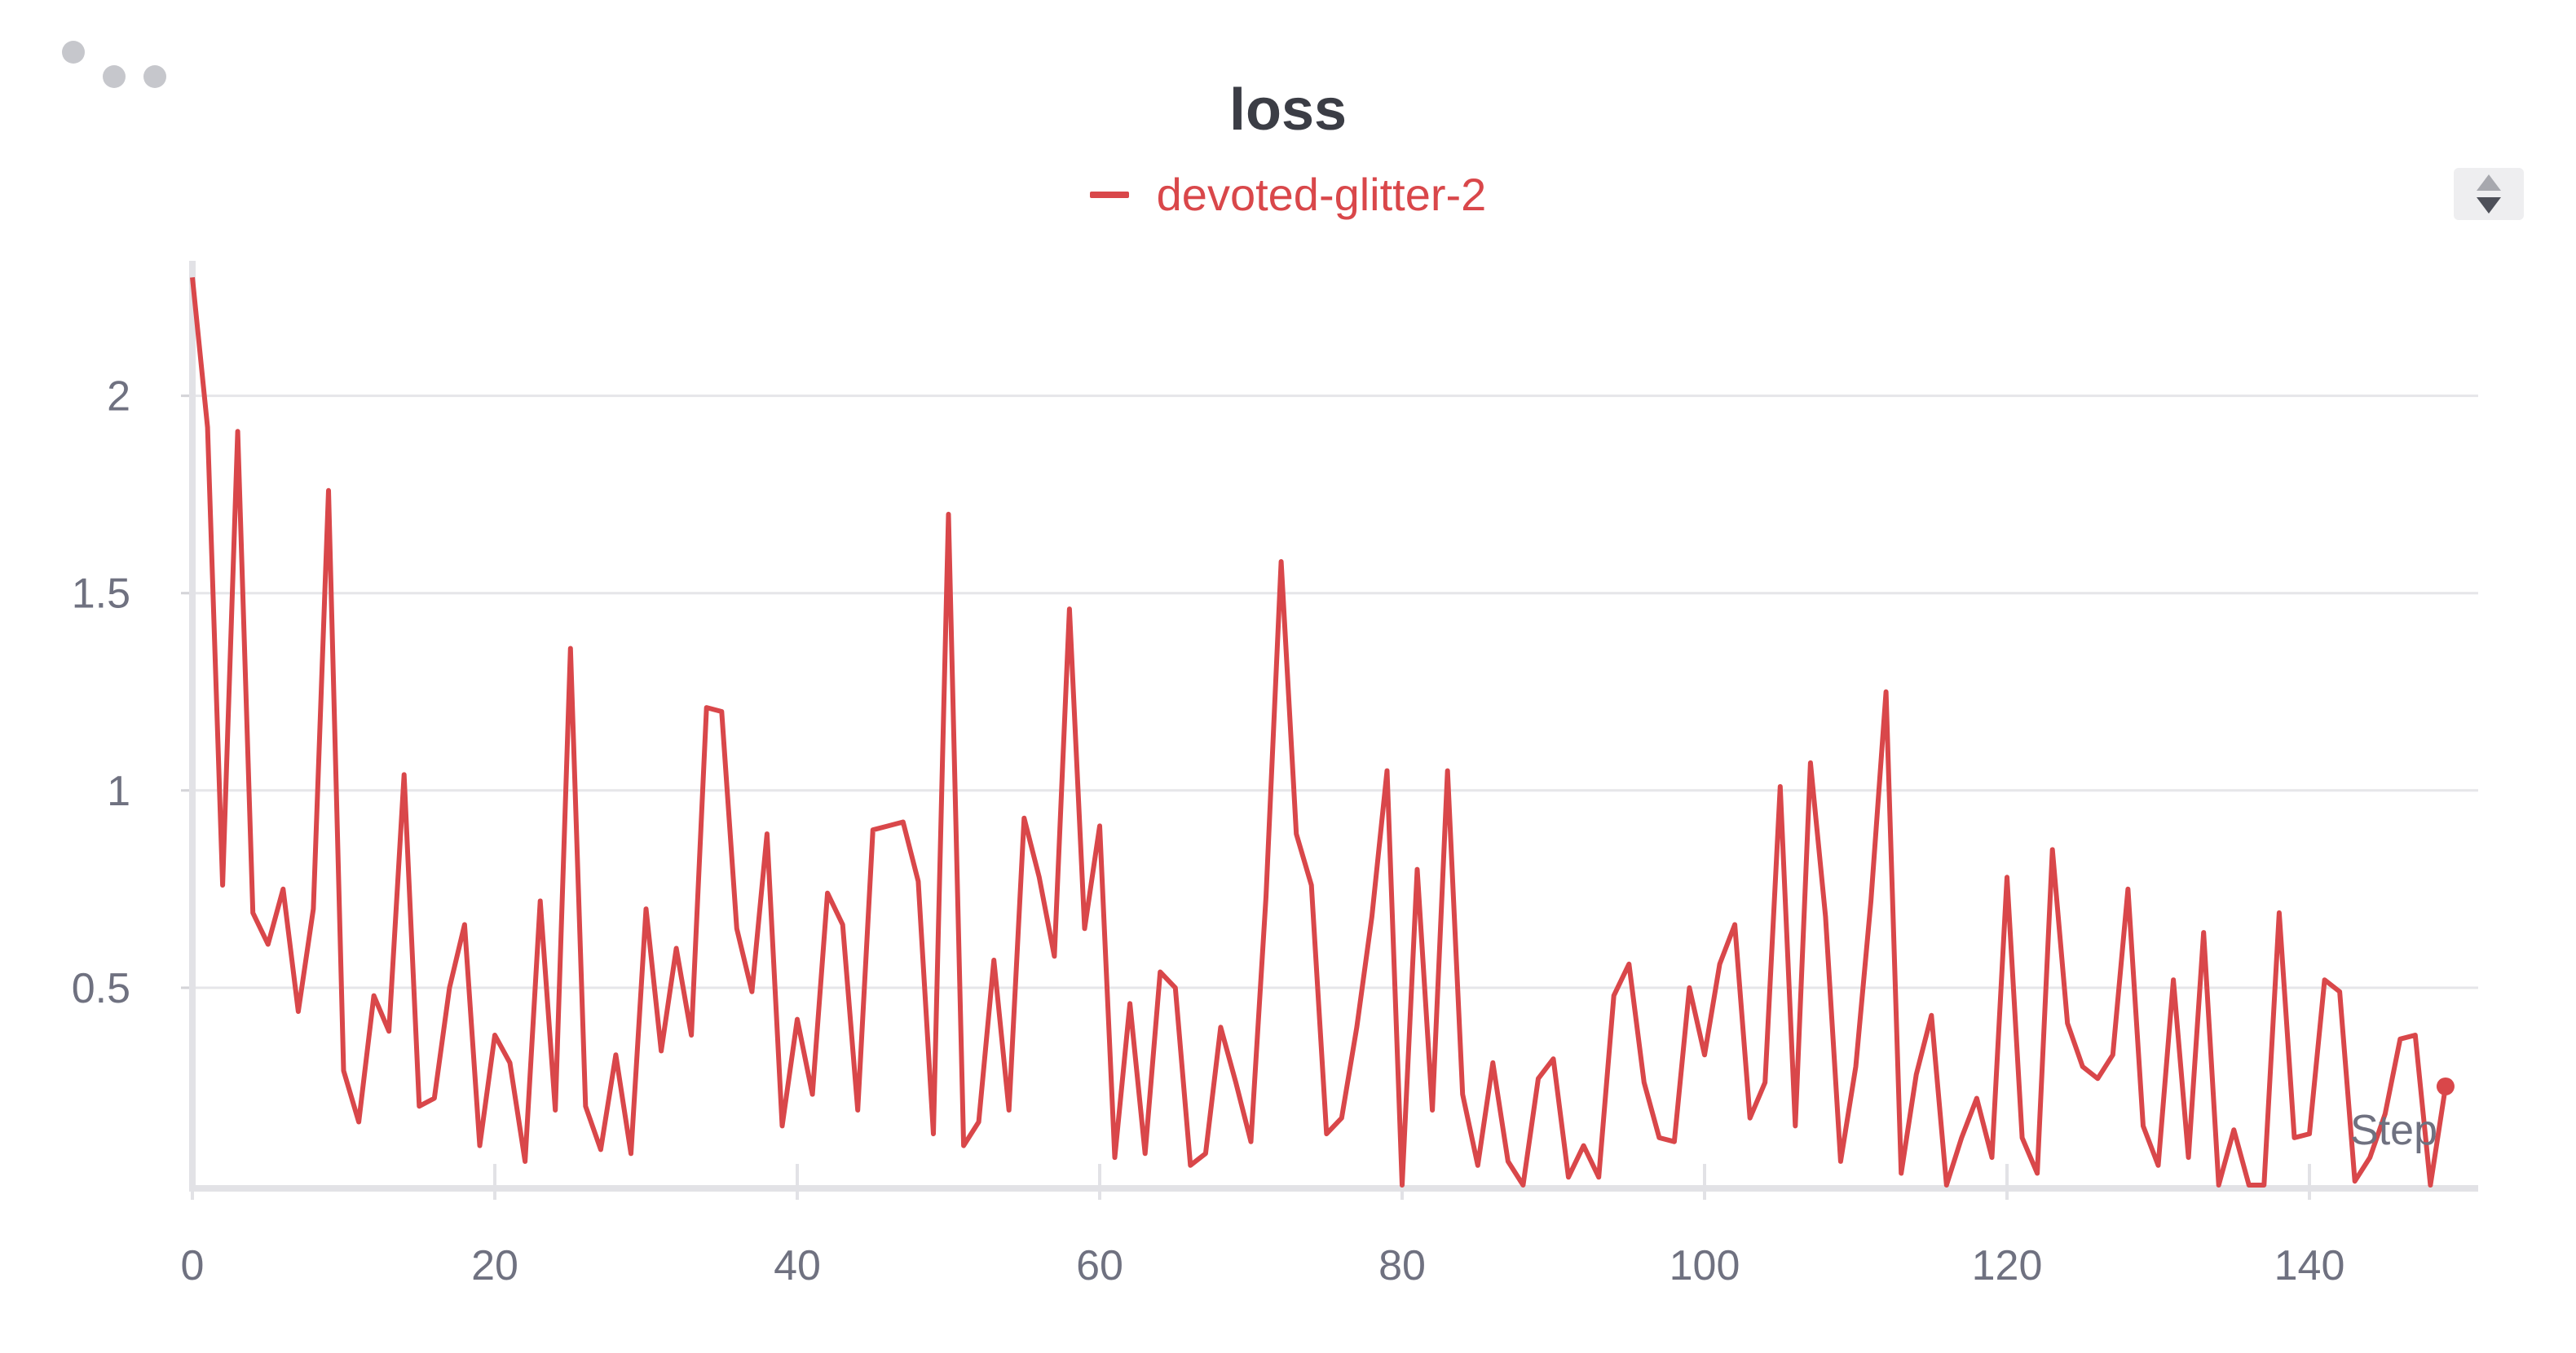 Image resolution: width=2576 pixels, height=1353 pixels. I want to click on legend-label: devoted-glitter-2, so click(1321, 194).